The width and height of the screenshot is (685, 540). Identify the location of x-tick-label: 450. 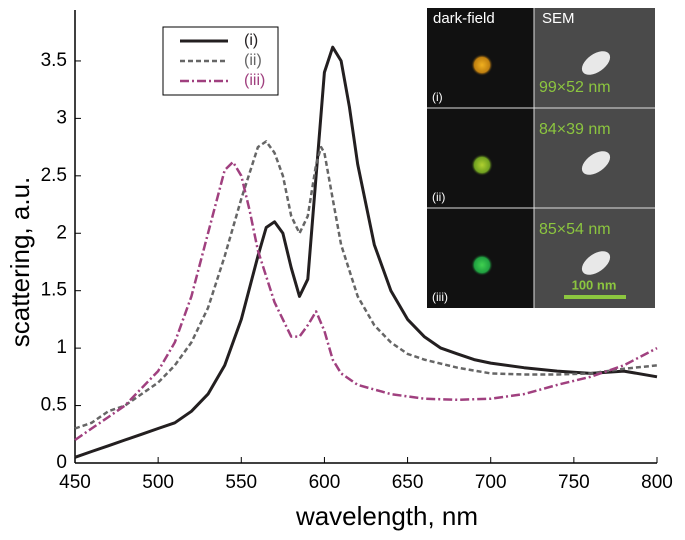
(75, 482).